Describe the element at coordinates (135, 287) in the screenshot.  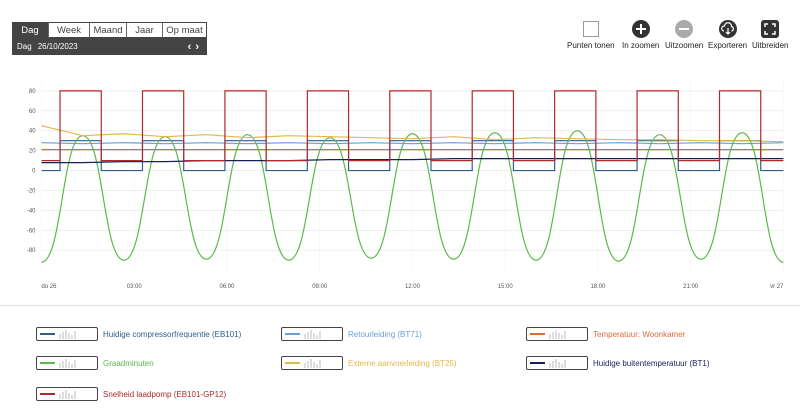
I see `x-tick-label: 03:00` at that location.